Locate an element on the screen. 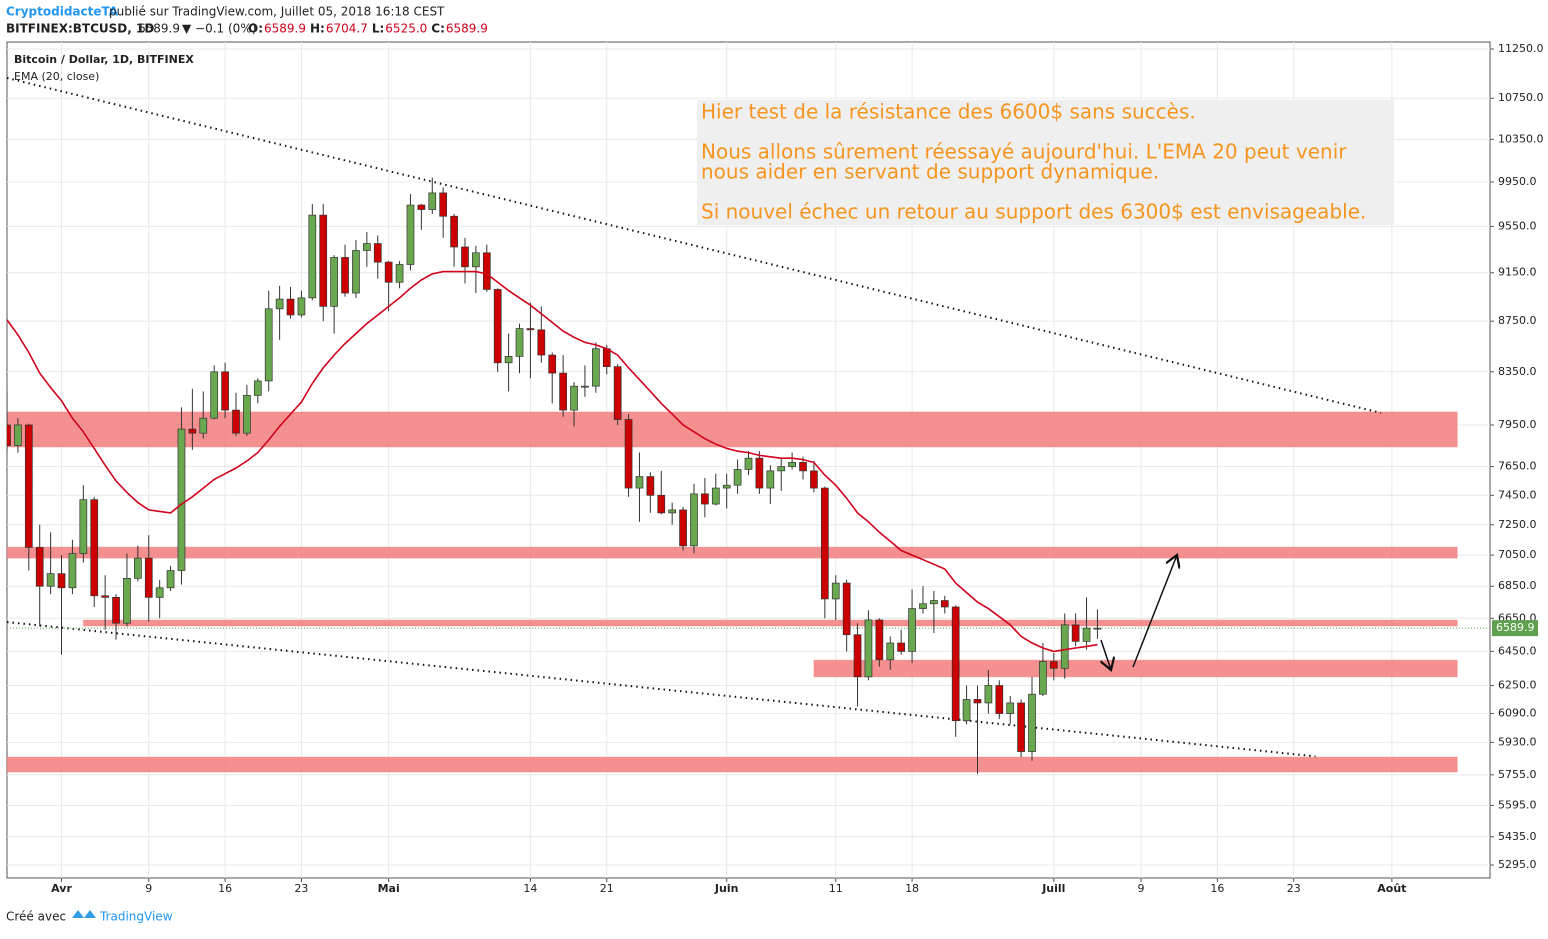 The height and width of the screenshot is (939, 1548). y-tick-label: 10350.0 is located at coordinates (1521, 138).